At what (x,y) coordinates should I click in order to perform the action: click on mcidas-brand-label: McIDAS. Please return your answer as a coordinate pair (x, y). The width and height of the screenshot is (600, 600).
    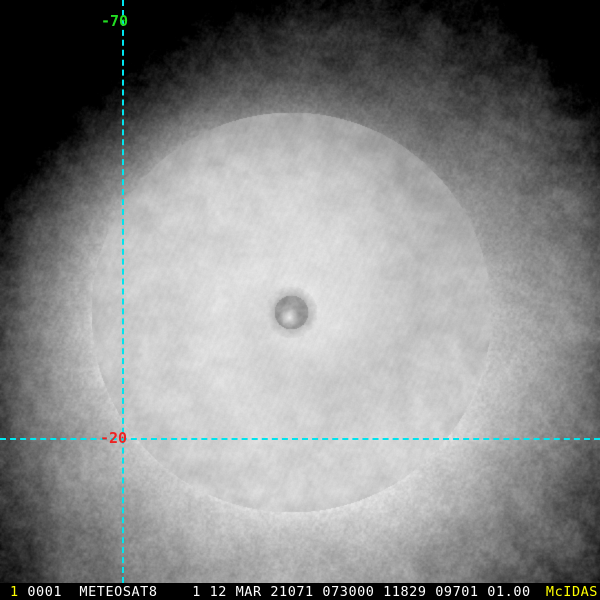
    Looking at the image, I should click on (571, 592).